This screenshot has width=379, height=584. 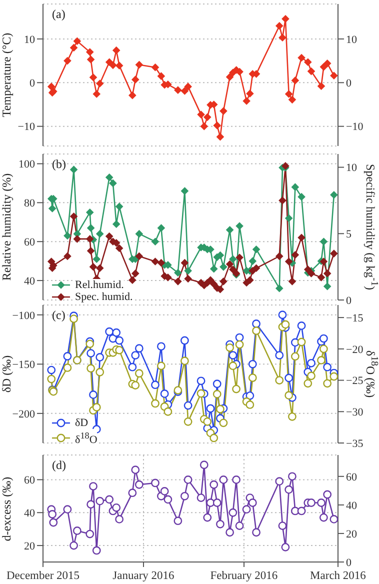 I want to click on y2-tick-label: −35, so click(x=355, y=444).